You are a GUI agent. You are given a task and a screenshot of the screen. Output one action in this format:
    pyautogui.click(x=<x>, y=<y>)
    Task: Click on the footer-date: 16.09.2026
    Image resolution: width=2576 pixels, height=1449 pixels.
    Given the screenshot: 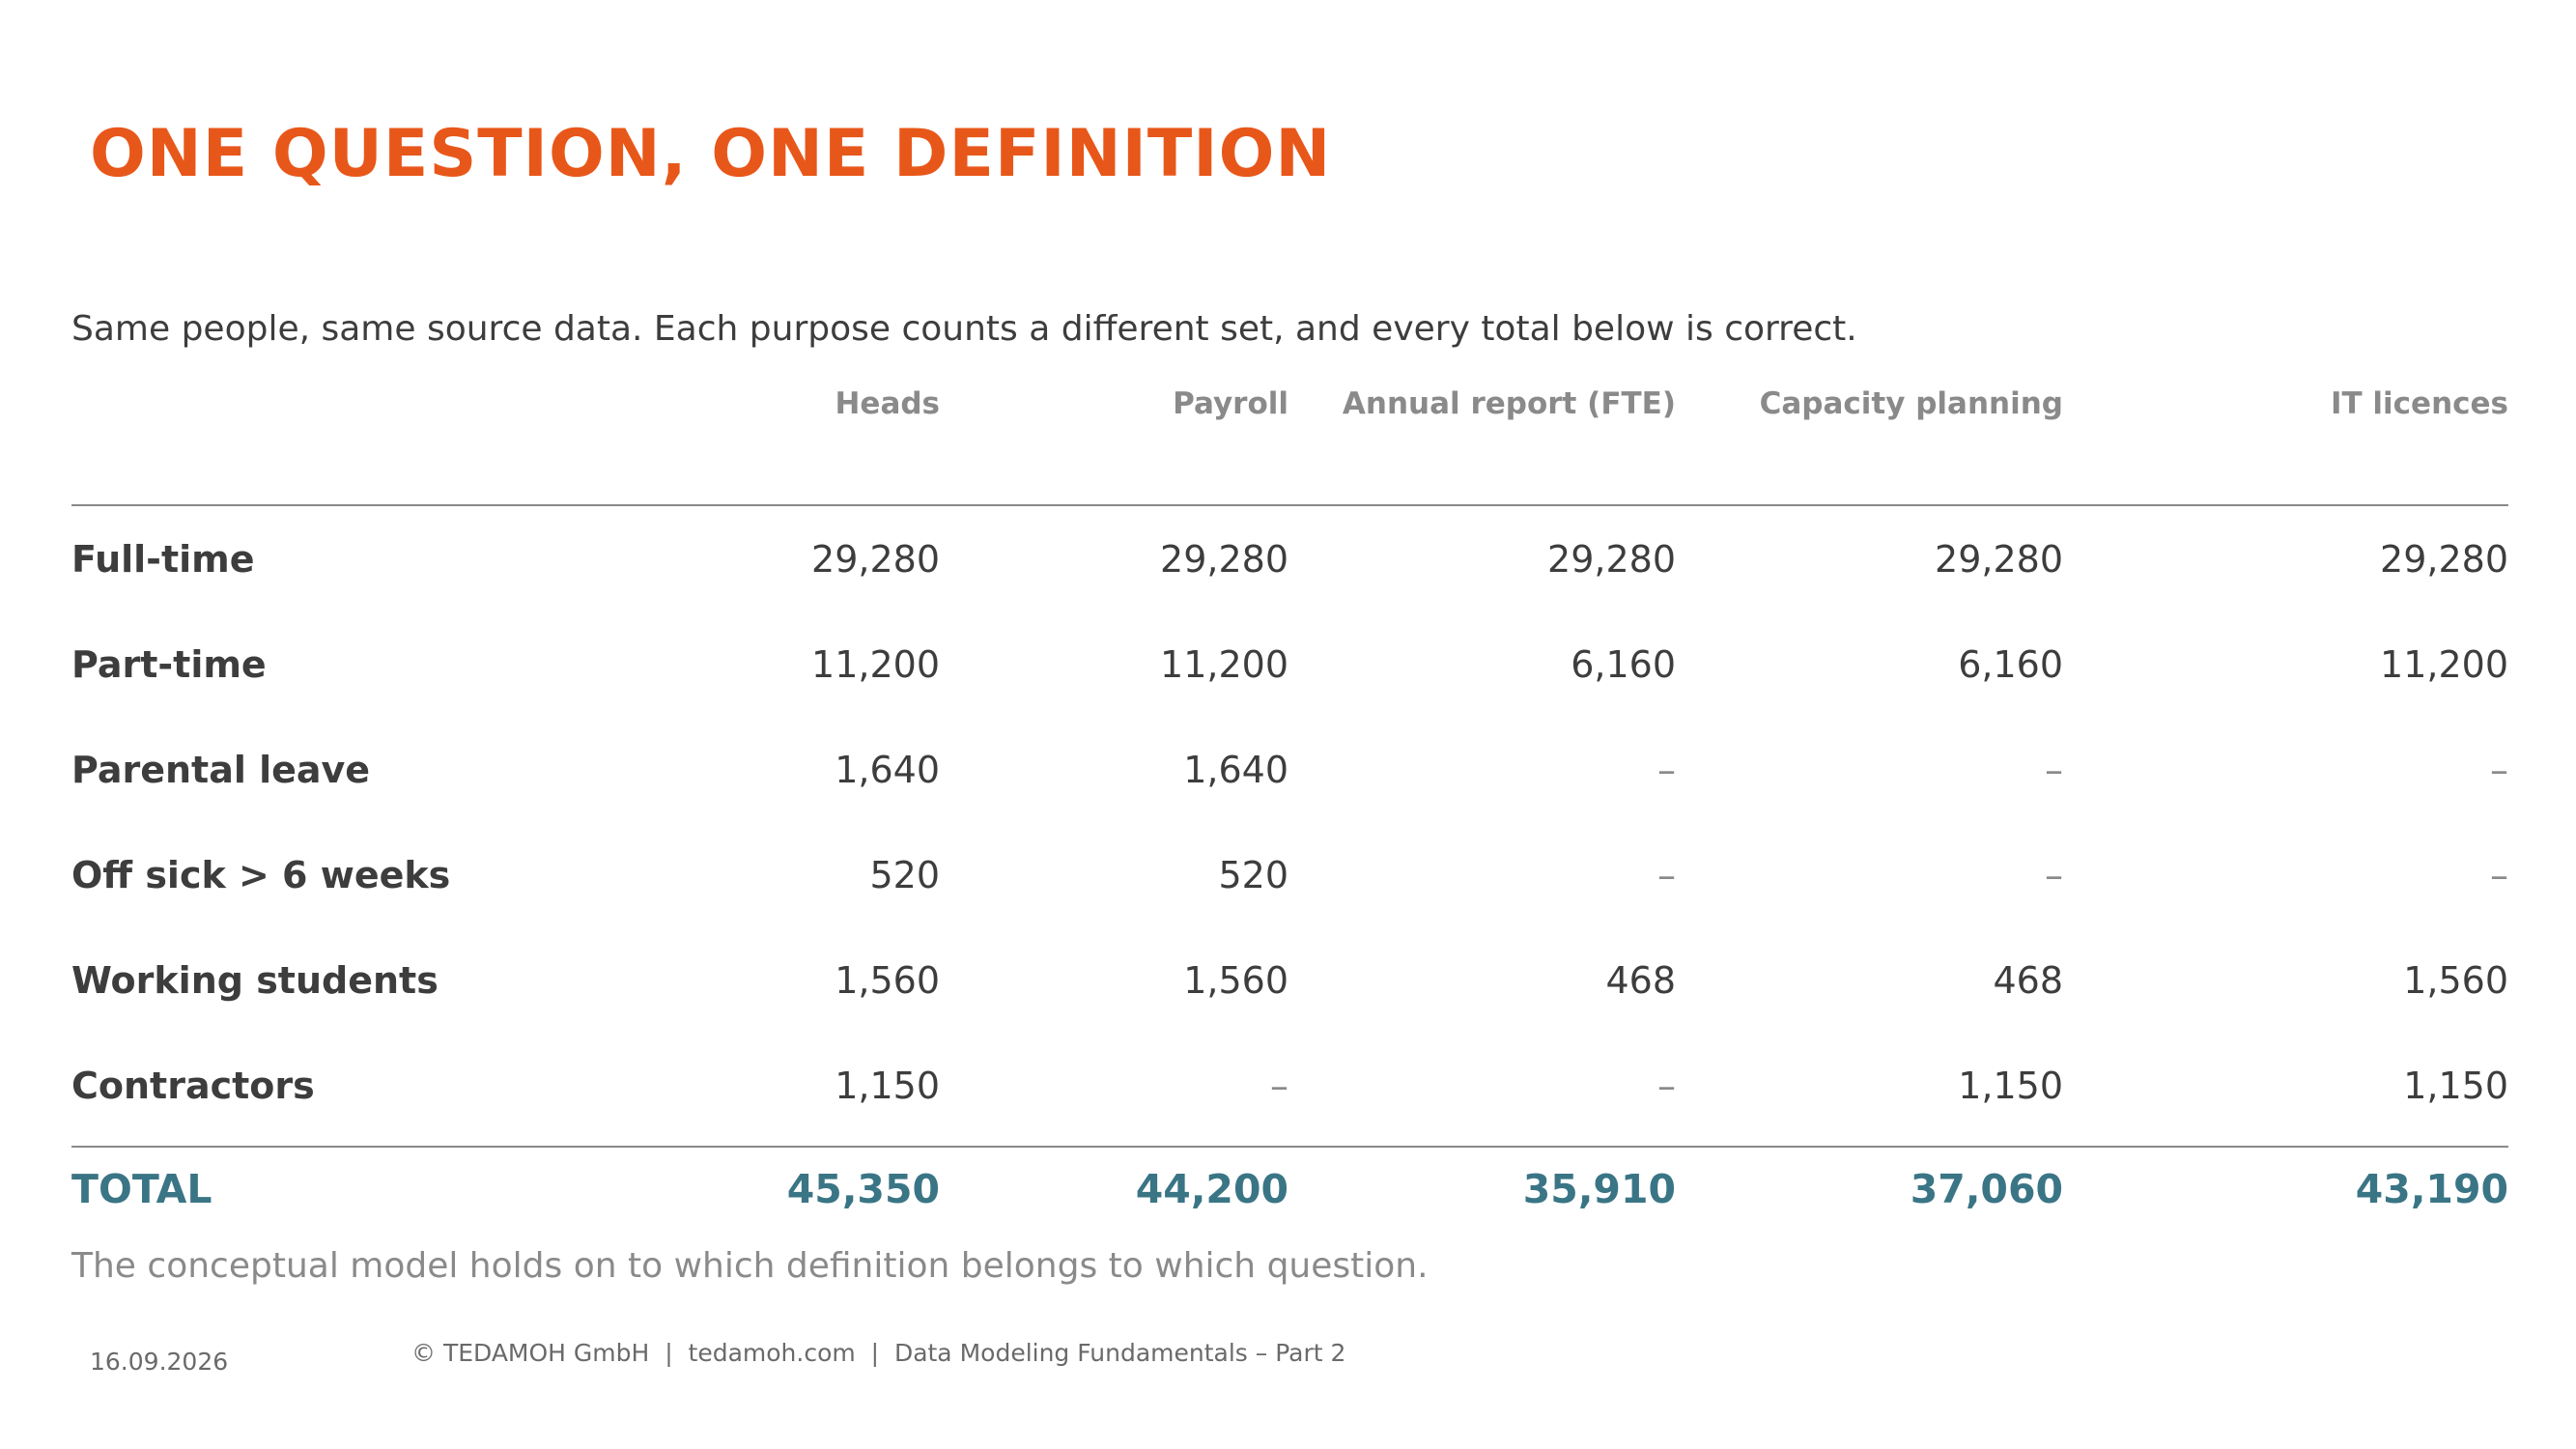 What is the action you would take?
    pyautogui.click(x=159, y=1362)
    